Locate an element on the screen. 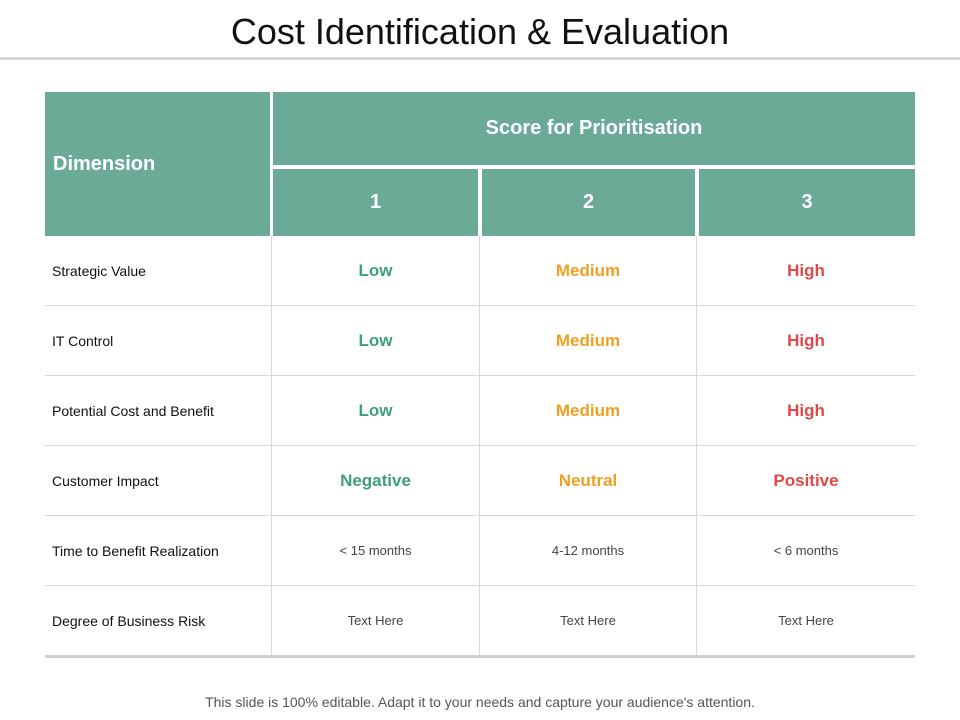 The width and height of the screenshot is (960, 720). score-cell-1: Negative is located at coordinates (376, 480).